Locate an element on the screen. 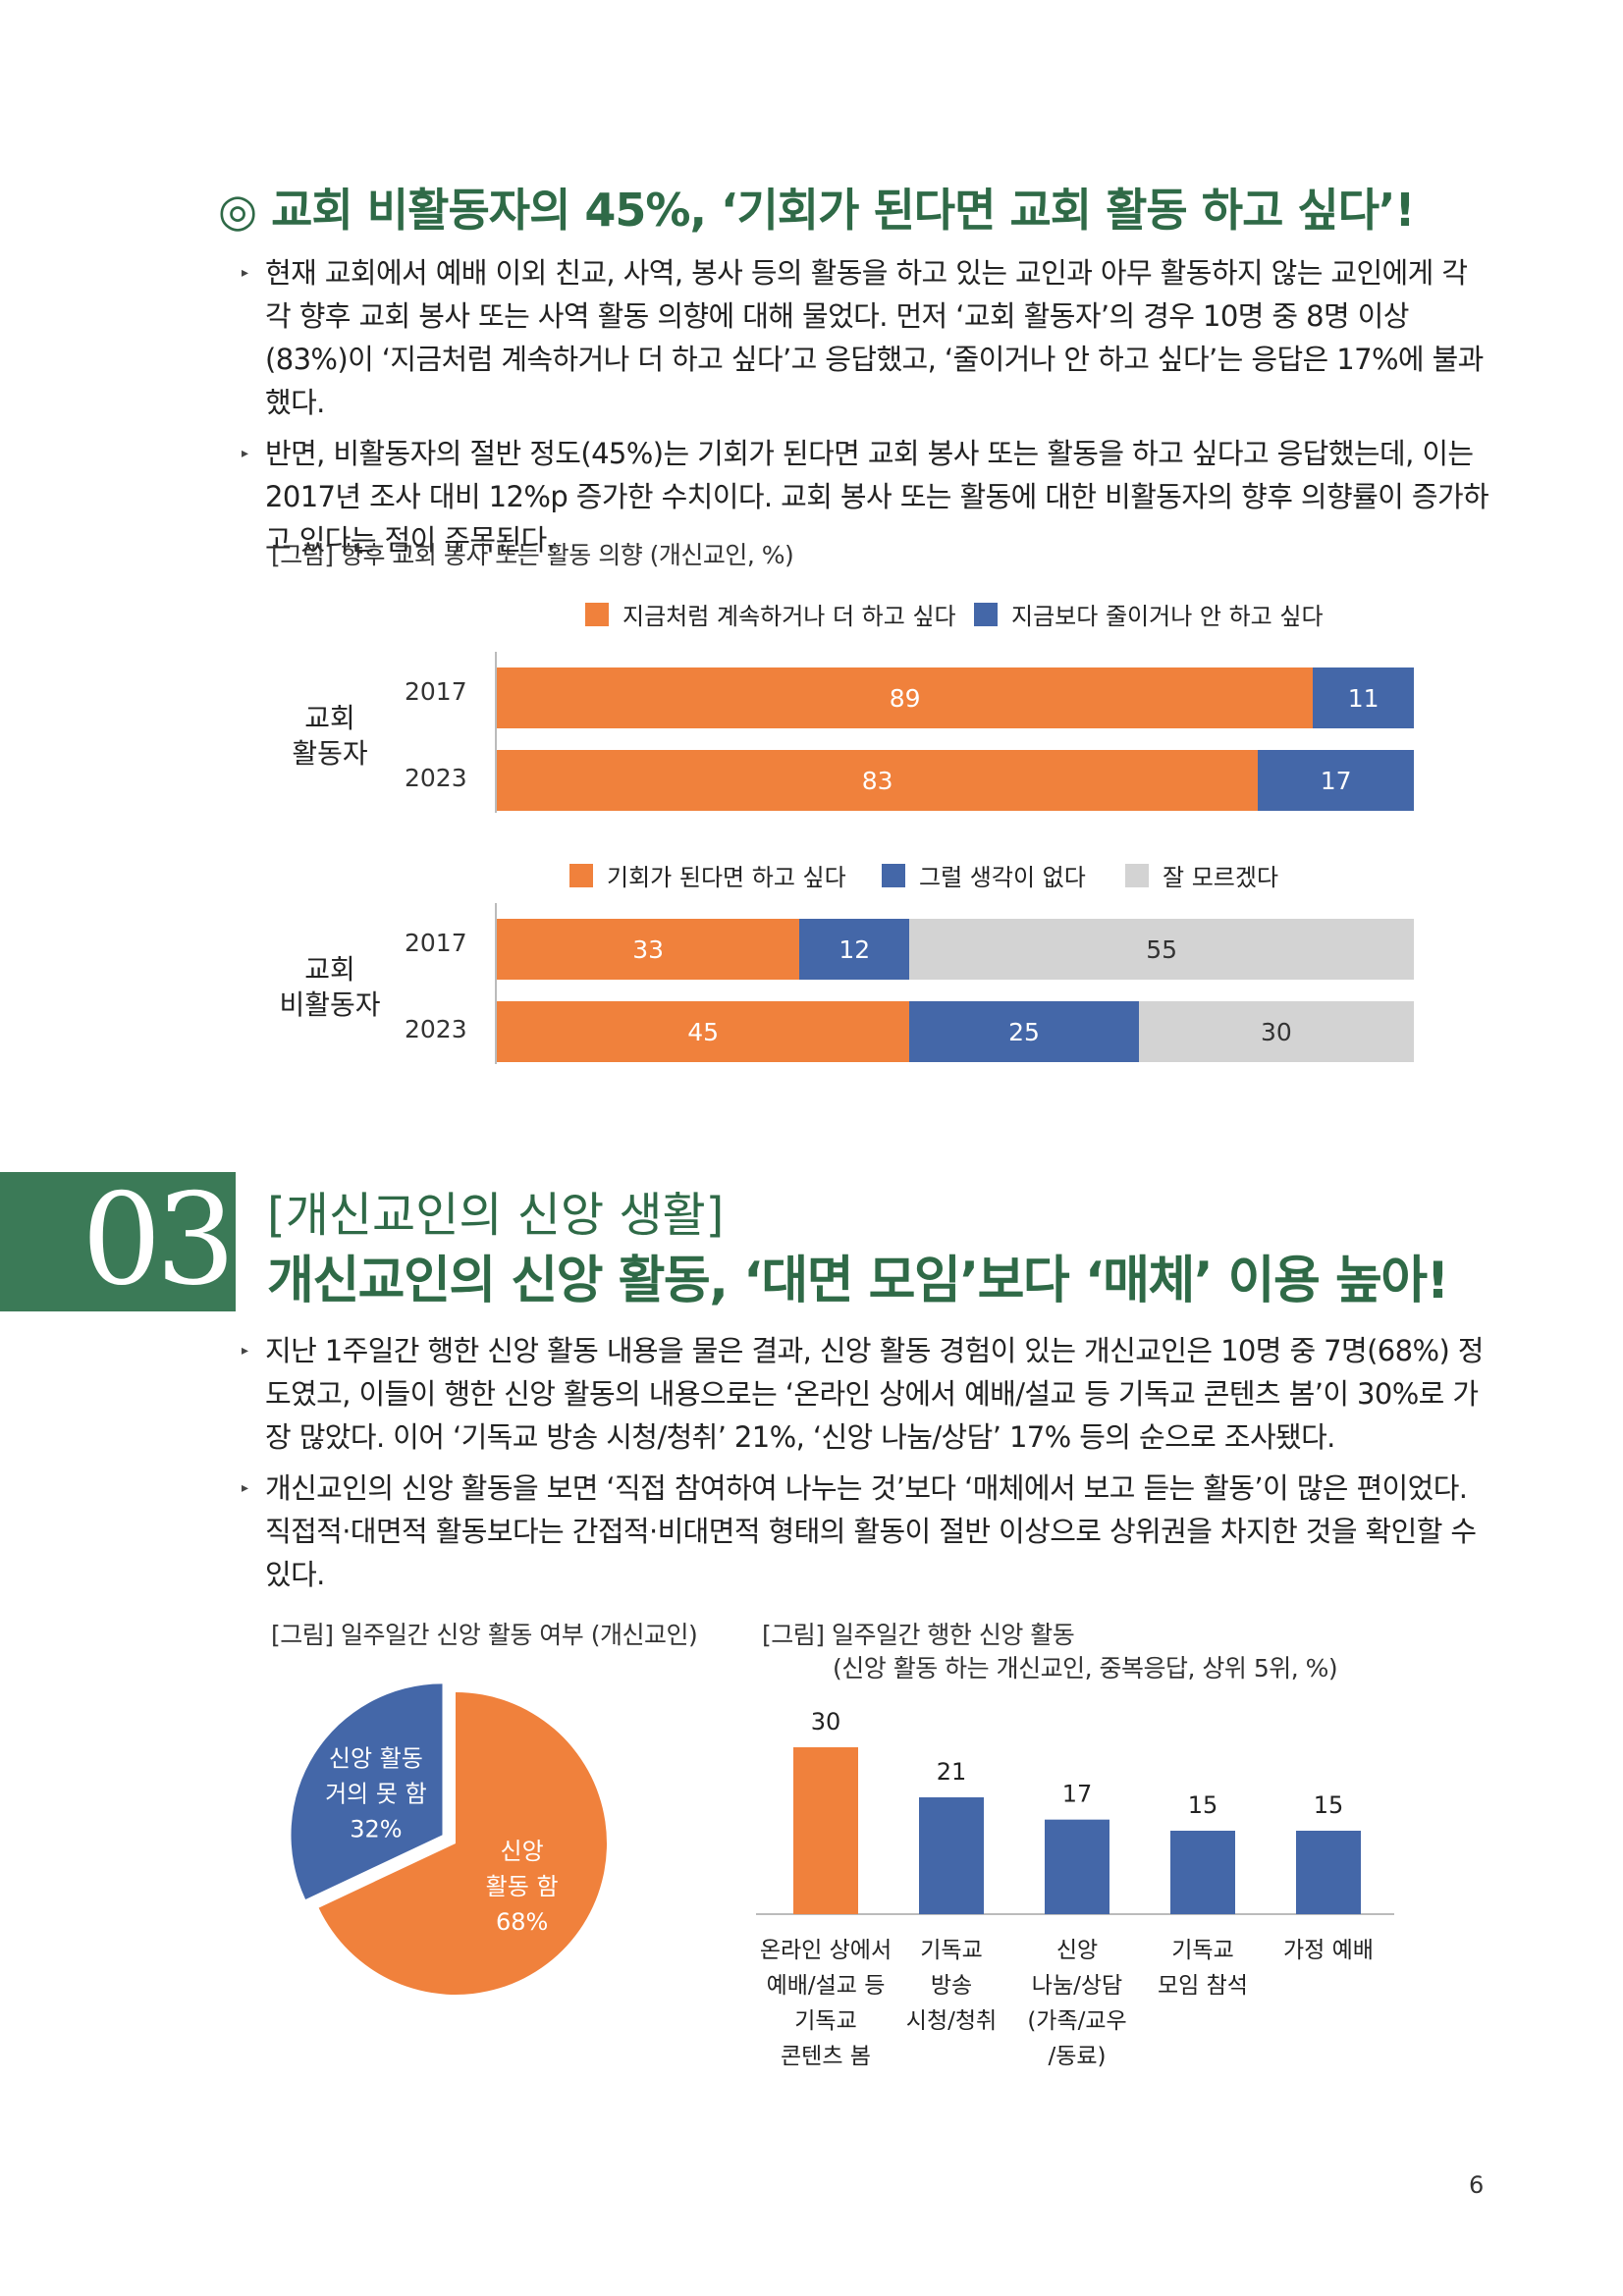 This screenshot has width=1623, height=2296. stacked-bar-active-2023: 83 17 is located at coordinates (955, 780).